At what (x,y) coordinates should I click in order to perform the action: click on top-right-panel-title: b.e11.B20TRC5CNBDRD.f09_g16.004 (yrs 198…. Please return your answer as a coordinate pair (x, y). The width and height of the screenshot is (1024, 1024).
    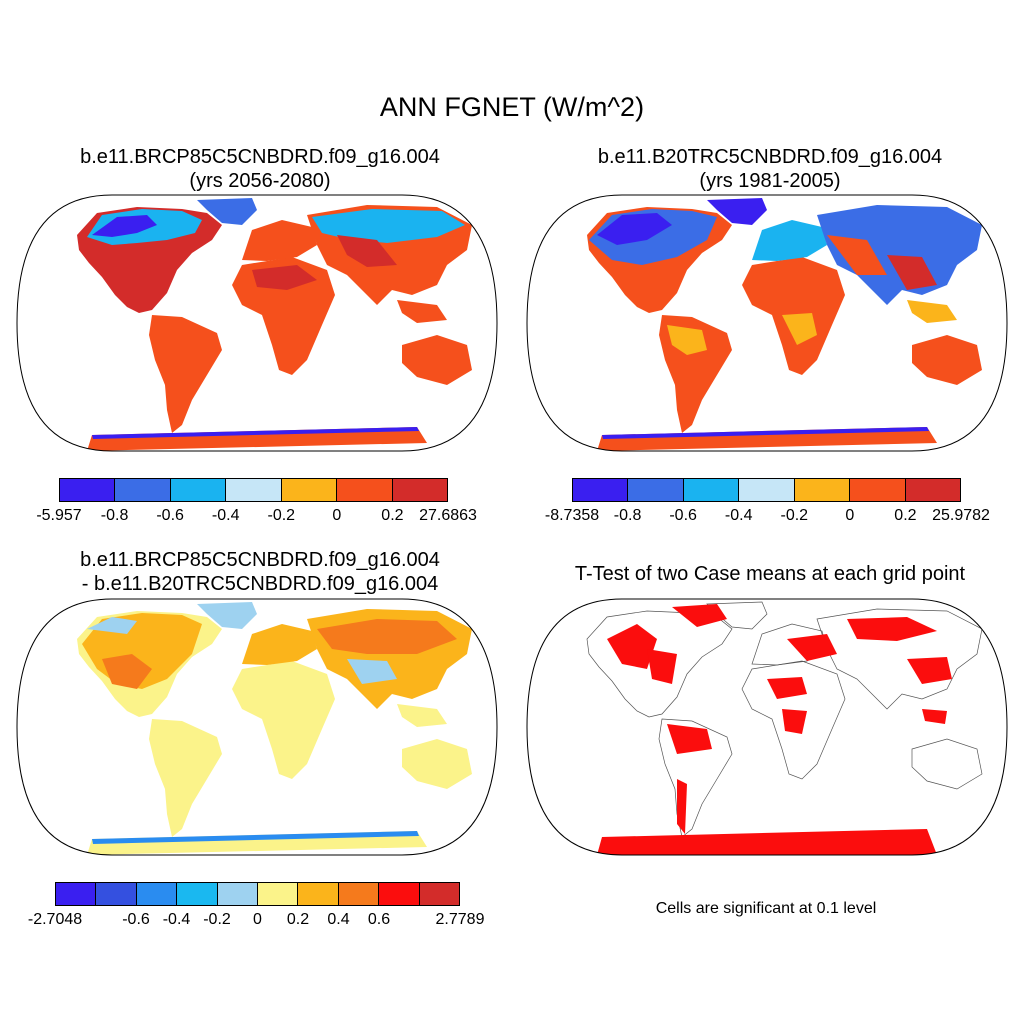
    Looking at the image, I should click on (770, 169).